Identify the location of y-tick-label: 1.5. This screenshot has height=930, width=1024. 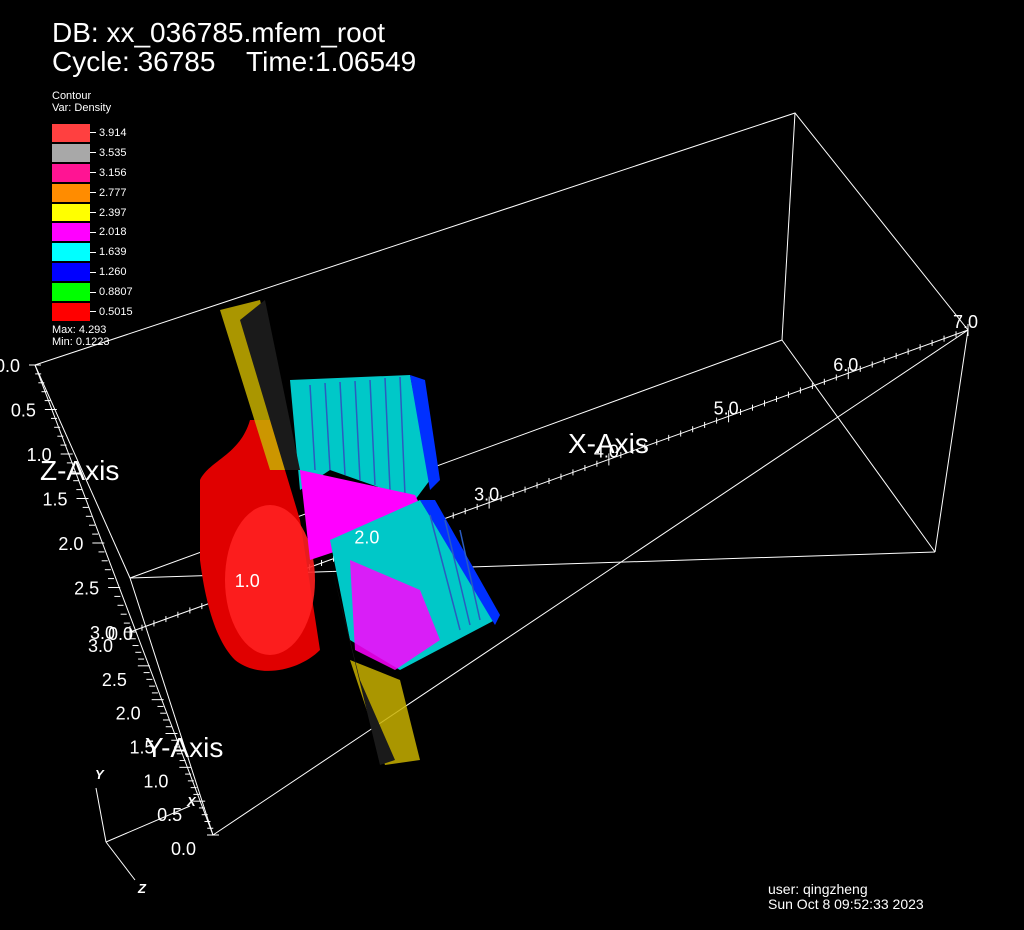
(142, 748).